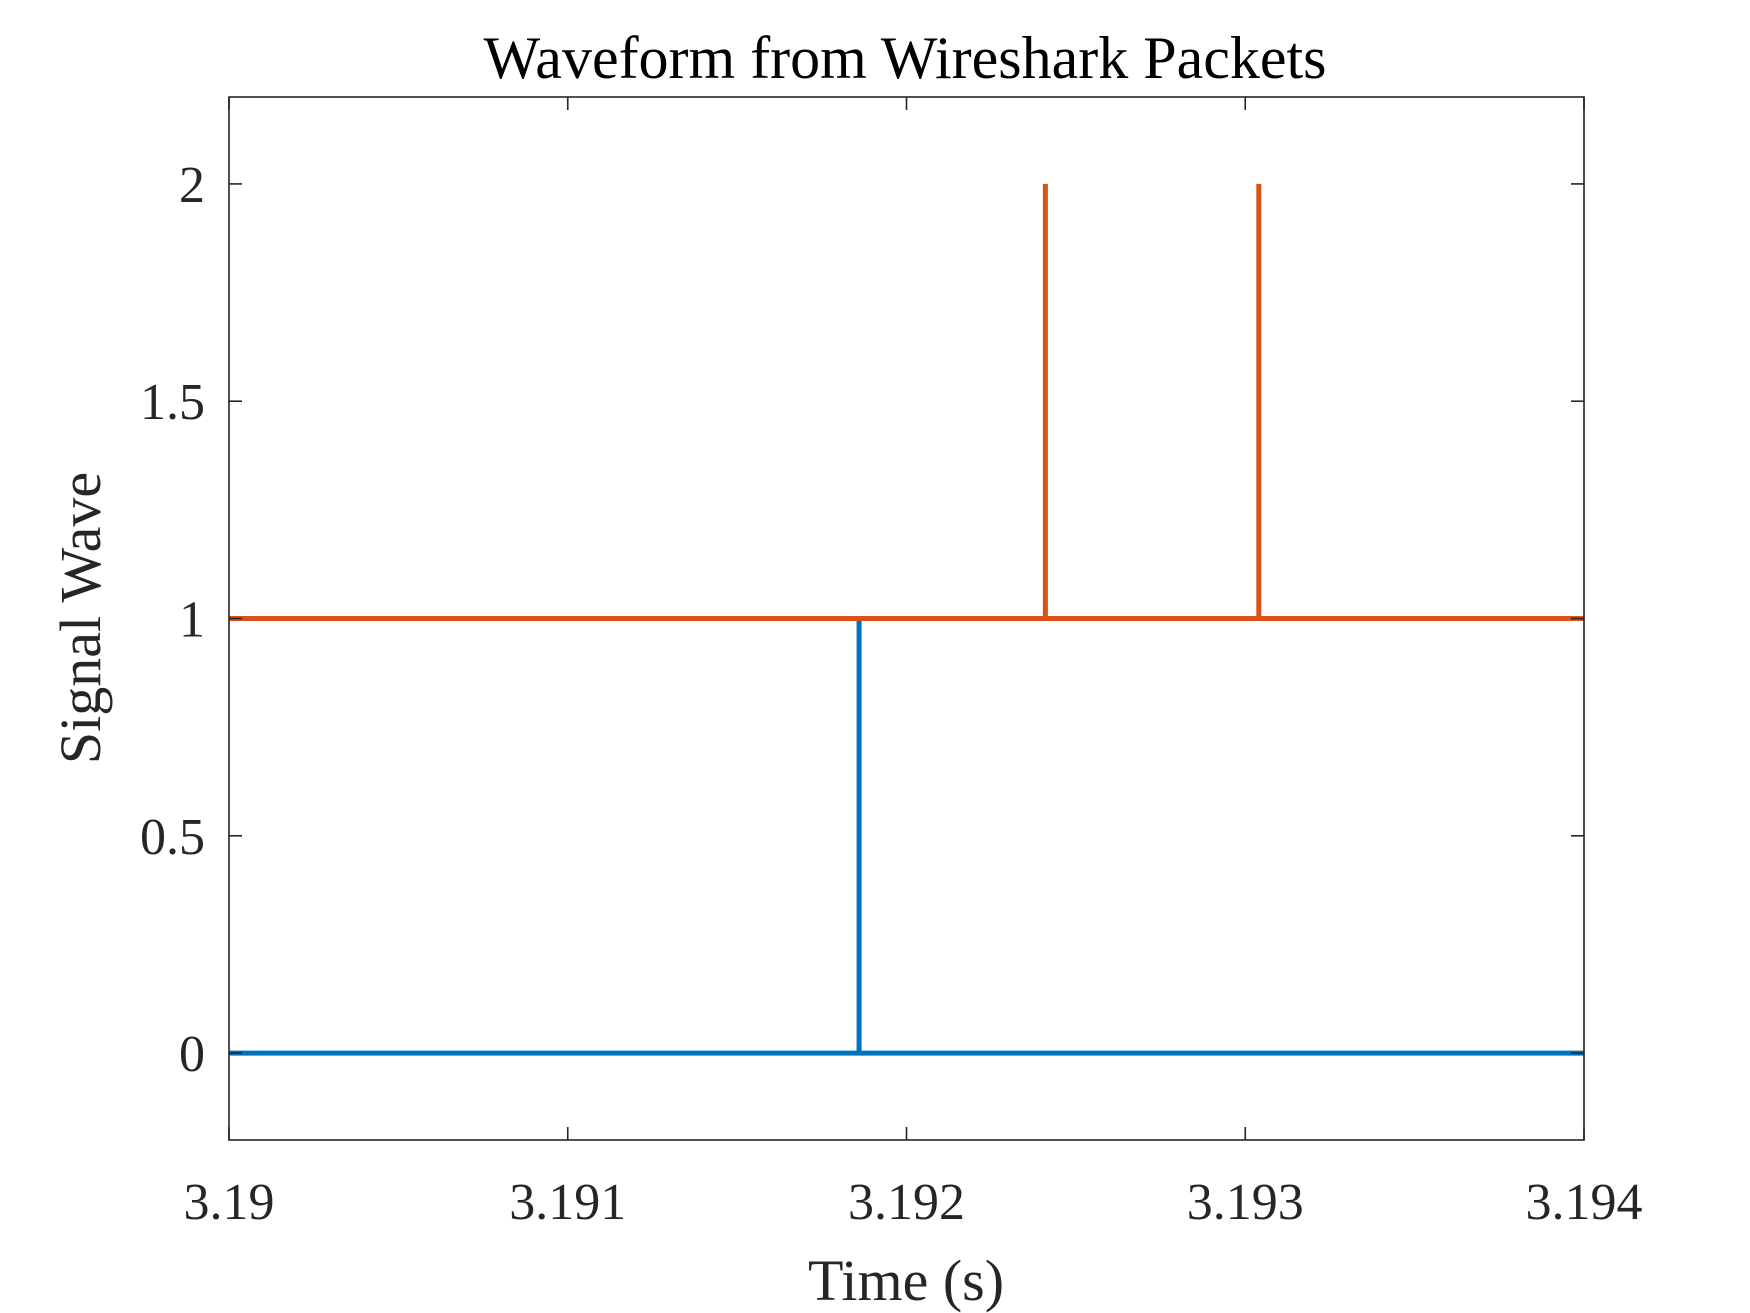 The height and width of the screenshot is (1313, 1750). Describe the element at coordinates (80, 618) in the screenshot. I see `y-axis-label: Signal Wave` at that location.